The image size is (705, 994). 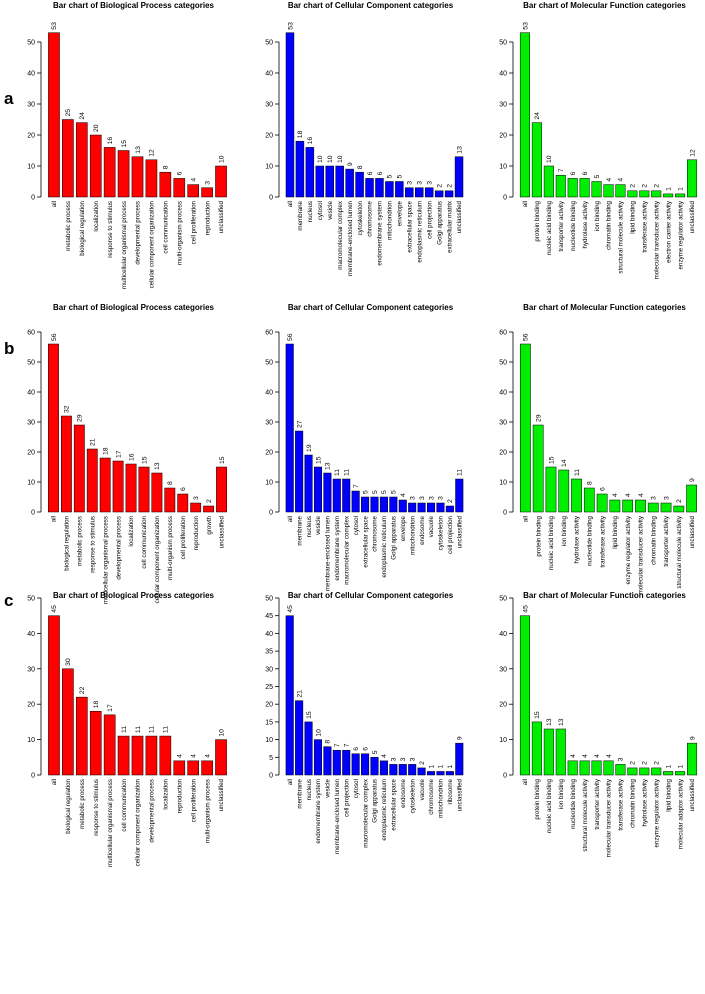 What do you see at coordinates (431, 526) in the screenshot?
I see `category-label: vacuole` at bounding box center [431, 526].